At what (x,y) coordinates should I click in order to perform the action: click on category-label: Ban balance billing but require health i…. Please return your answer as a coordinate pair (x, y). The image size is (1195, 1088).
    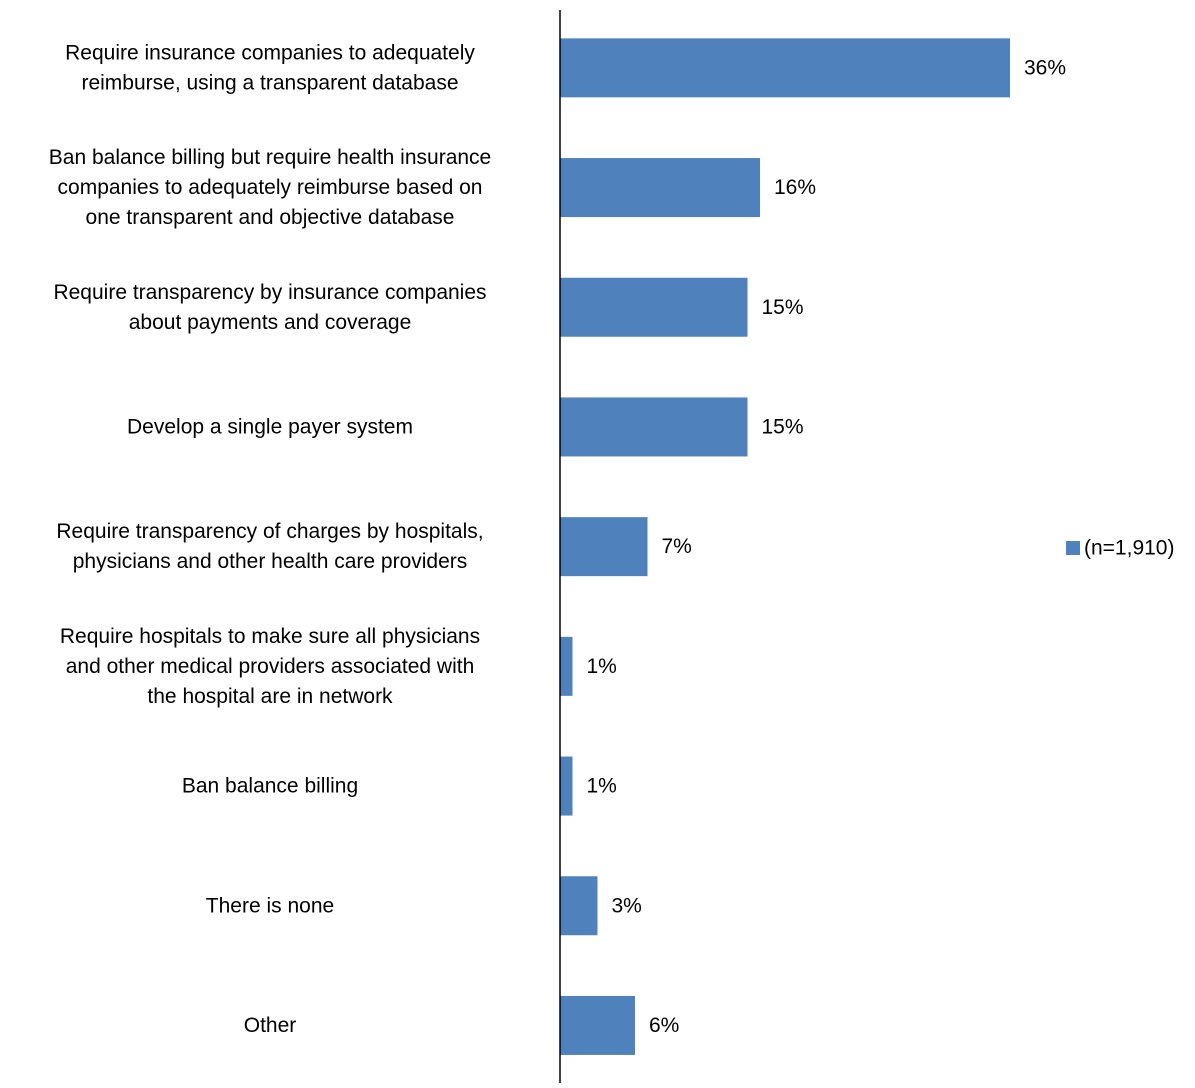
    Looking at the image, I should click on (270, 187).